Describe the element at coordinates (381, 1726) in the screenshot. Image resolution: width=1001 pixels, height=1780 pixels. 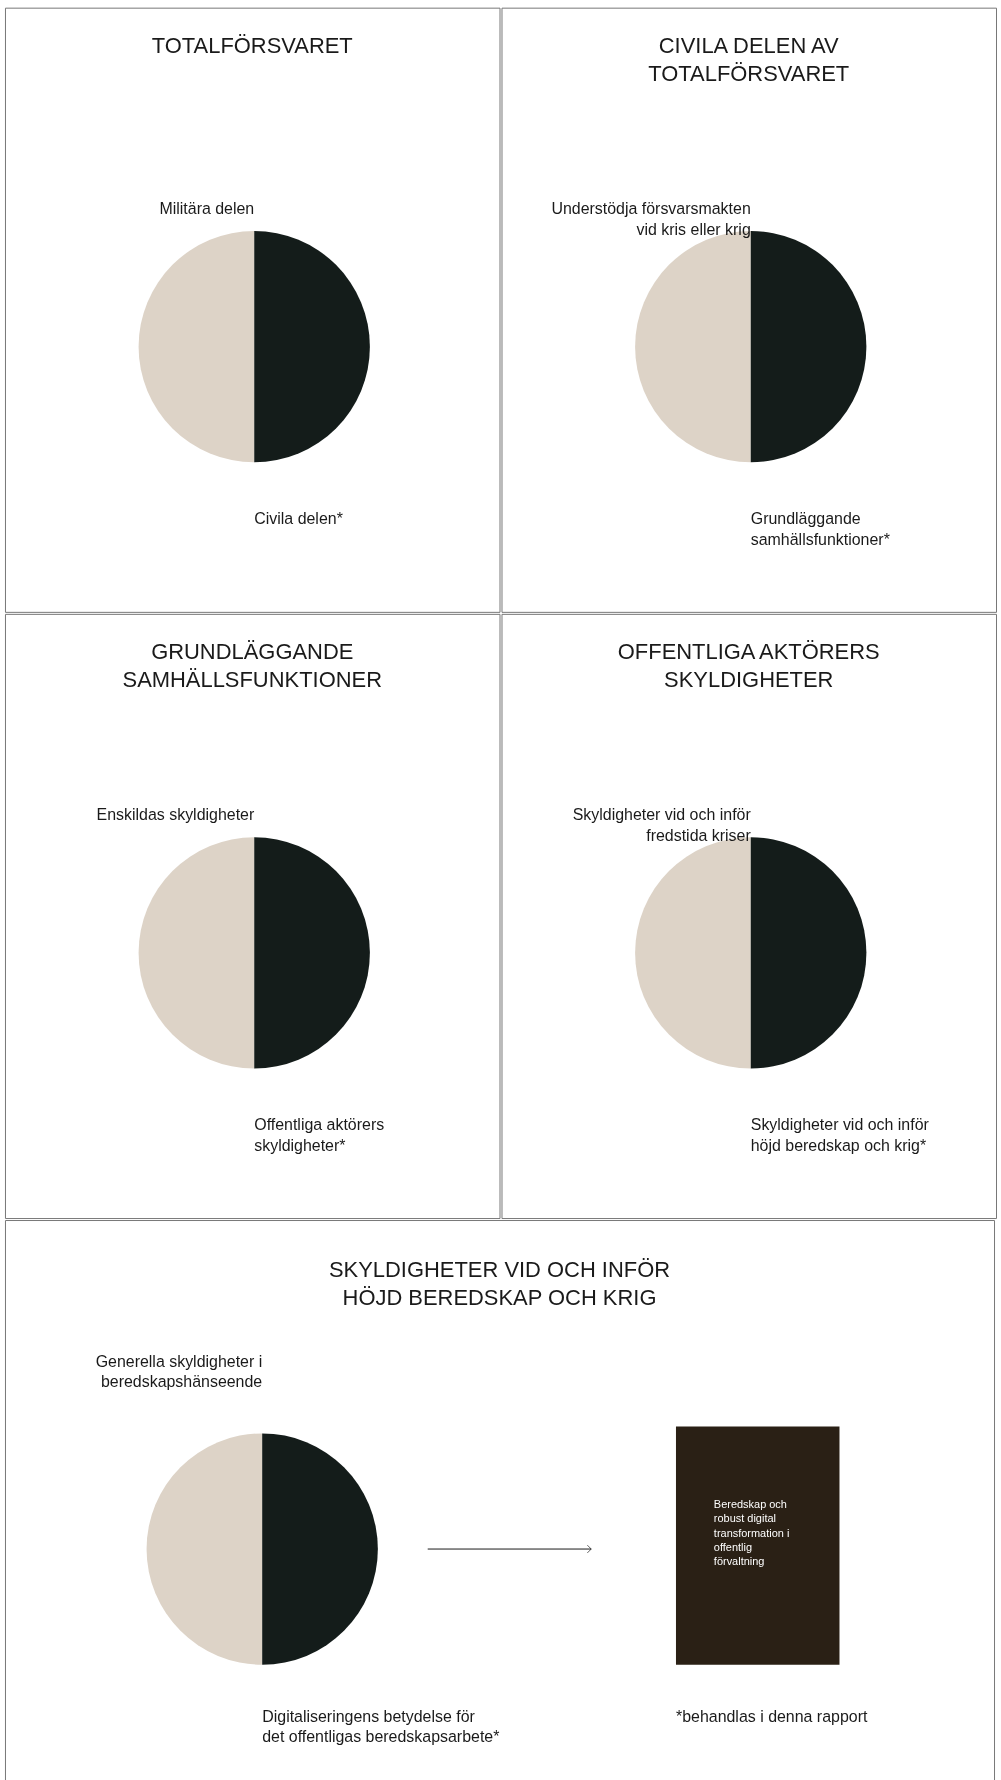
I see `slice-label: Digitaliseringens betydelse för det offentligas beredskapsarbete*` at that location.